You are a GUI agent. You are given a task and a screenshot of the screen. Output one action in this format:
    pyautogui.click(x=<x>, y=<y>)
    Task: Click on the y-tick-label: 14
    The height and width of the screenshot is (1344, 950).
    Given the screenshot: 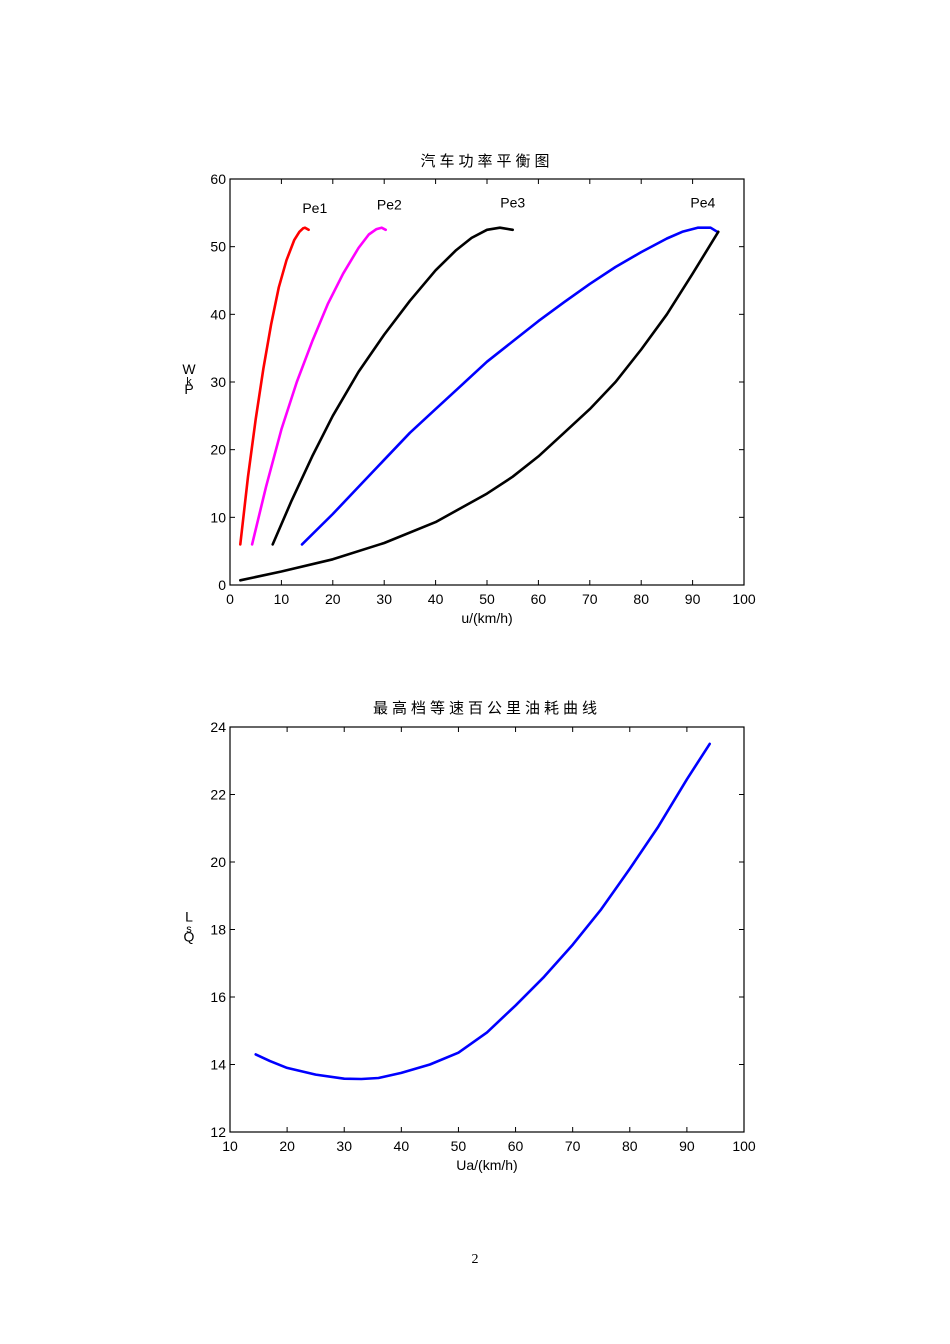 What is the action you would take?
    pyautogui.click(x=218, y=1065)
    